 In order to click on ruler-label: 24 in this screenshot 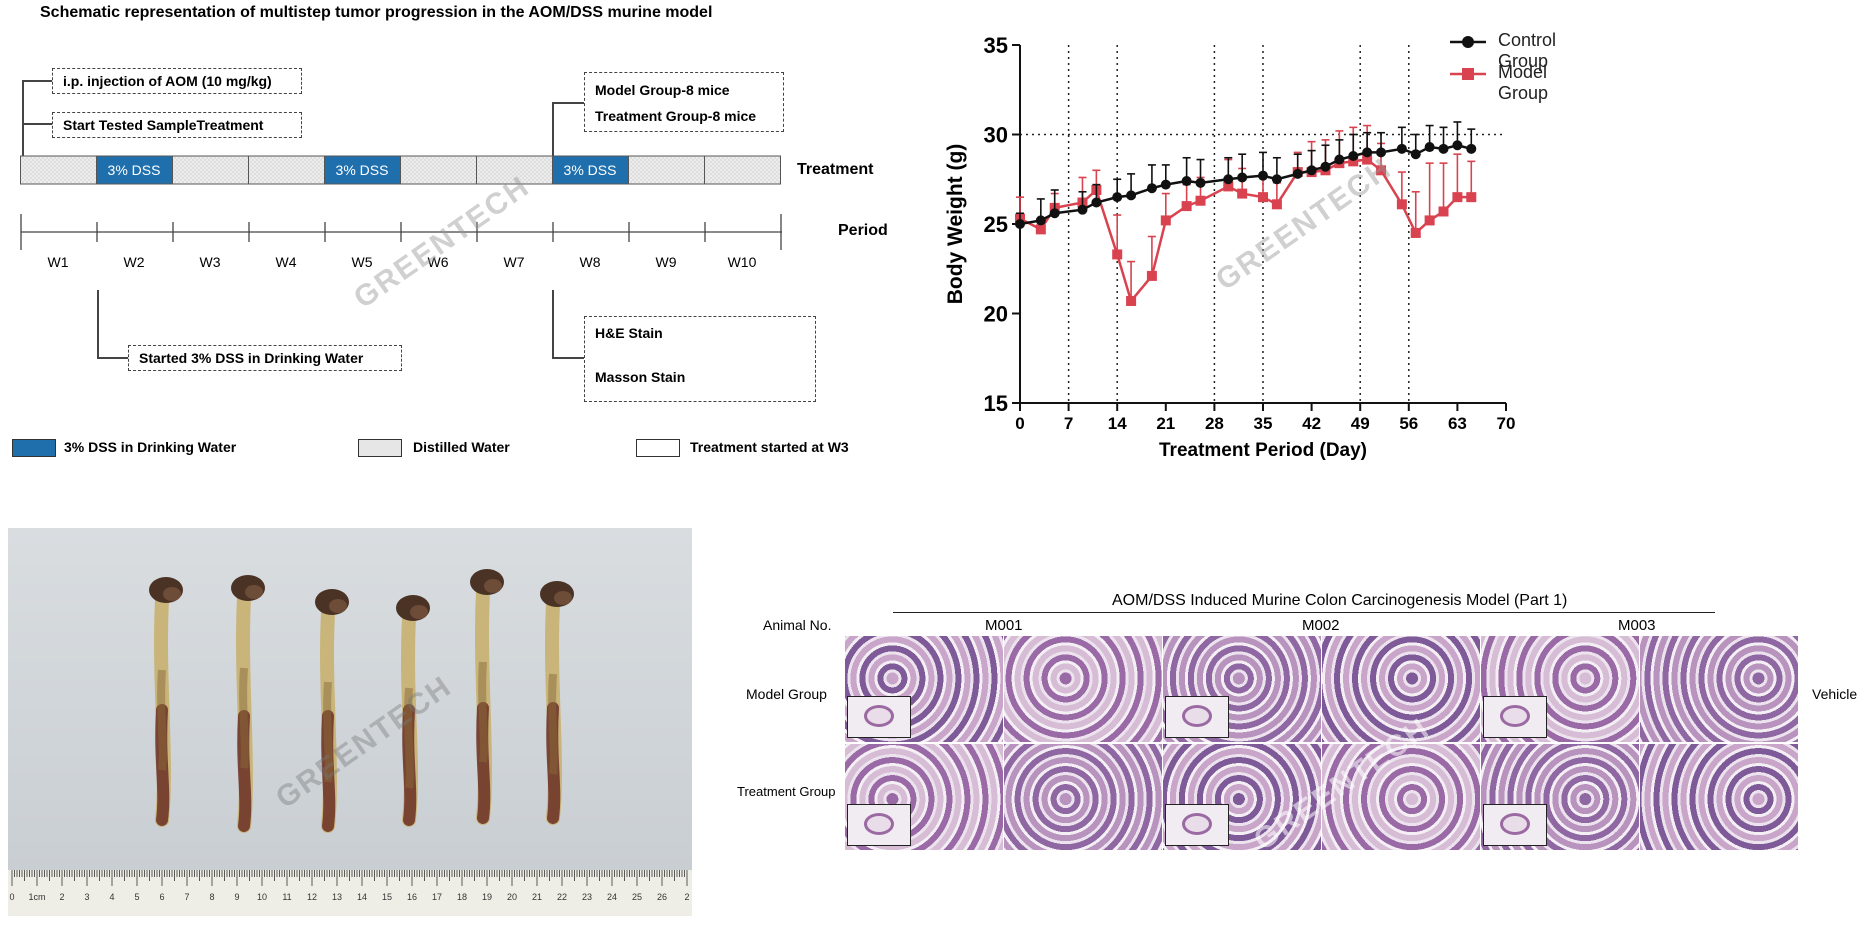, I will do `click(612, 897)`.